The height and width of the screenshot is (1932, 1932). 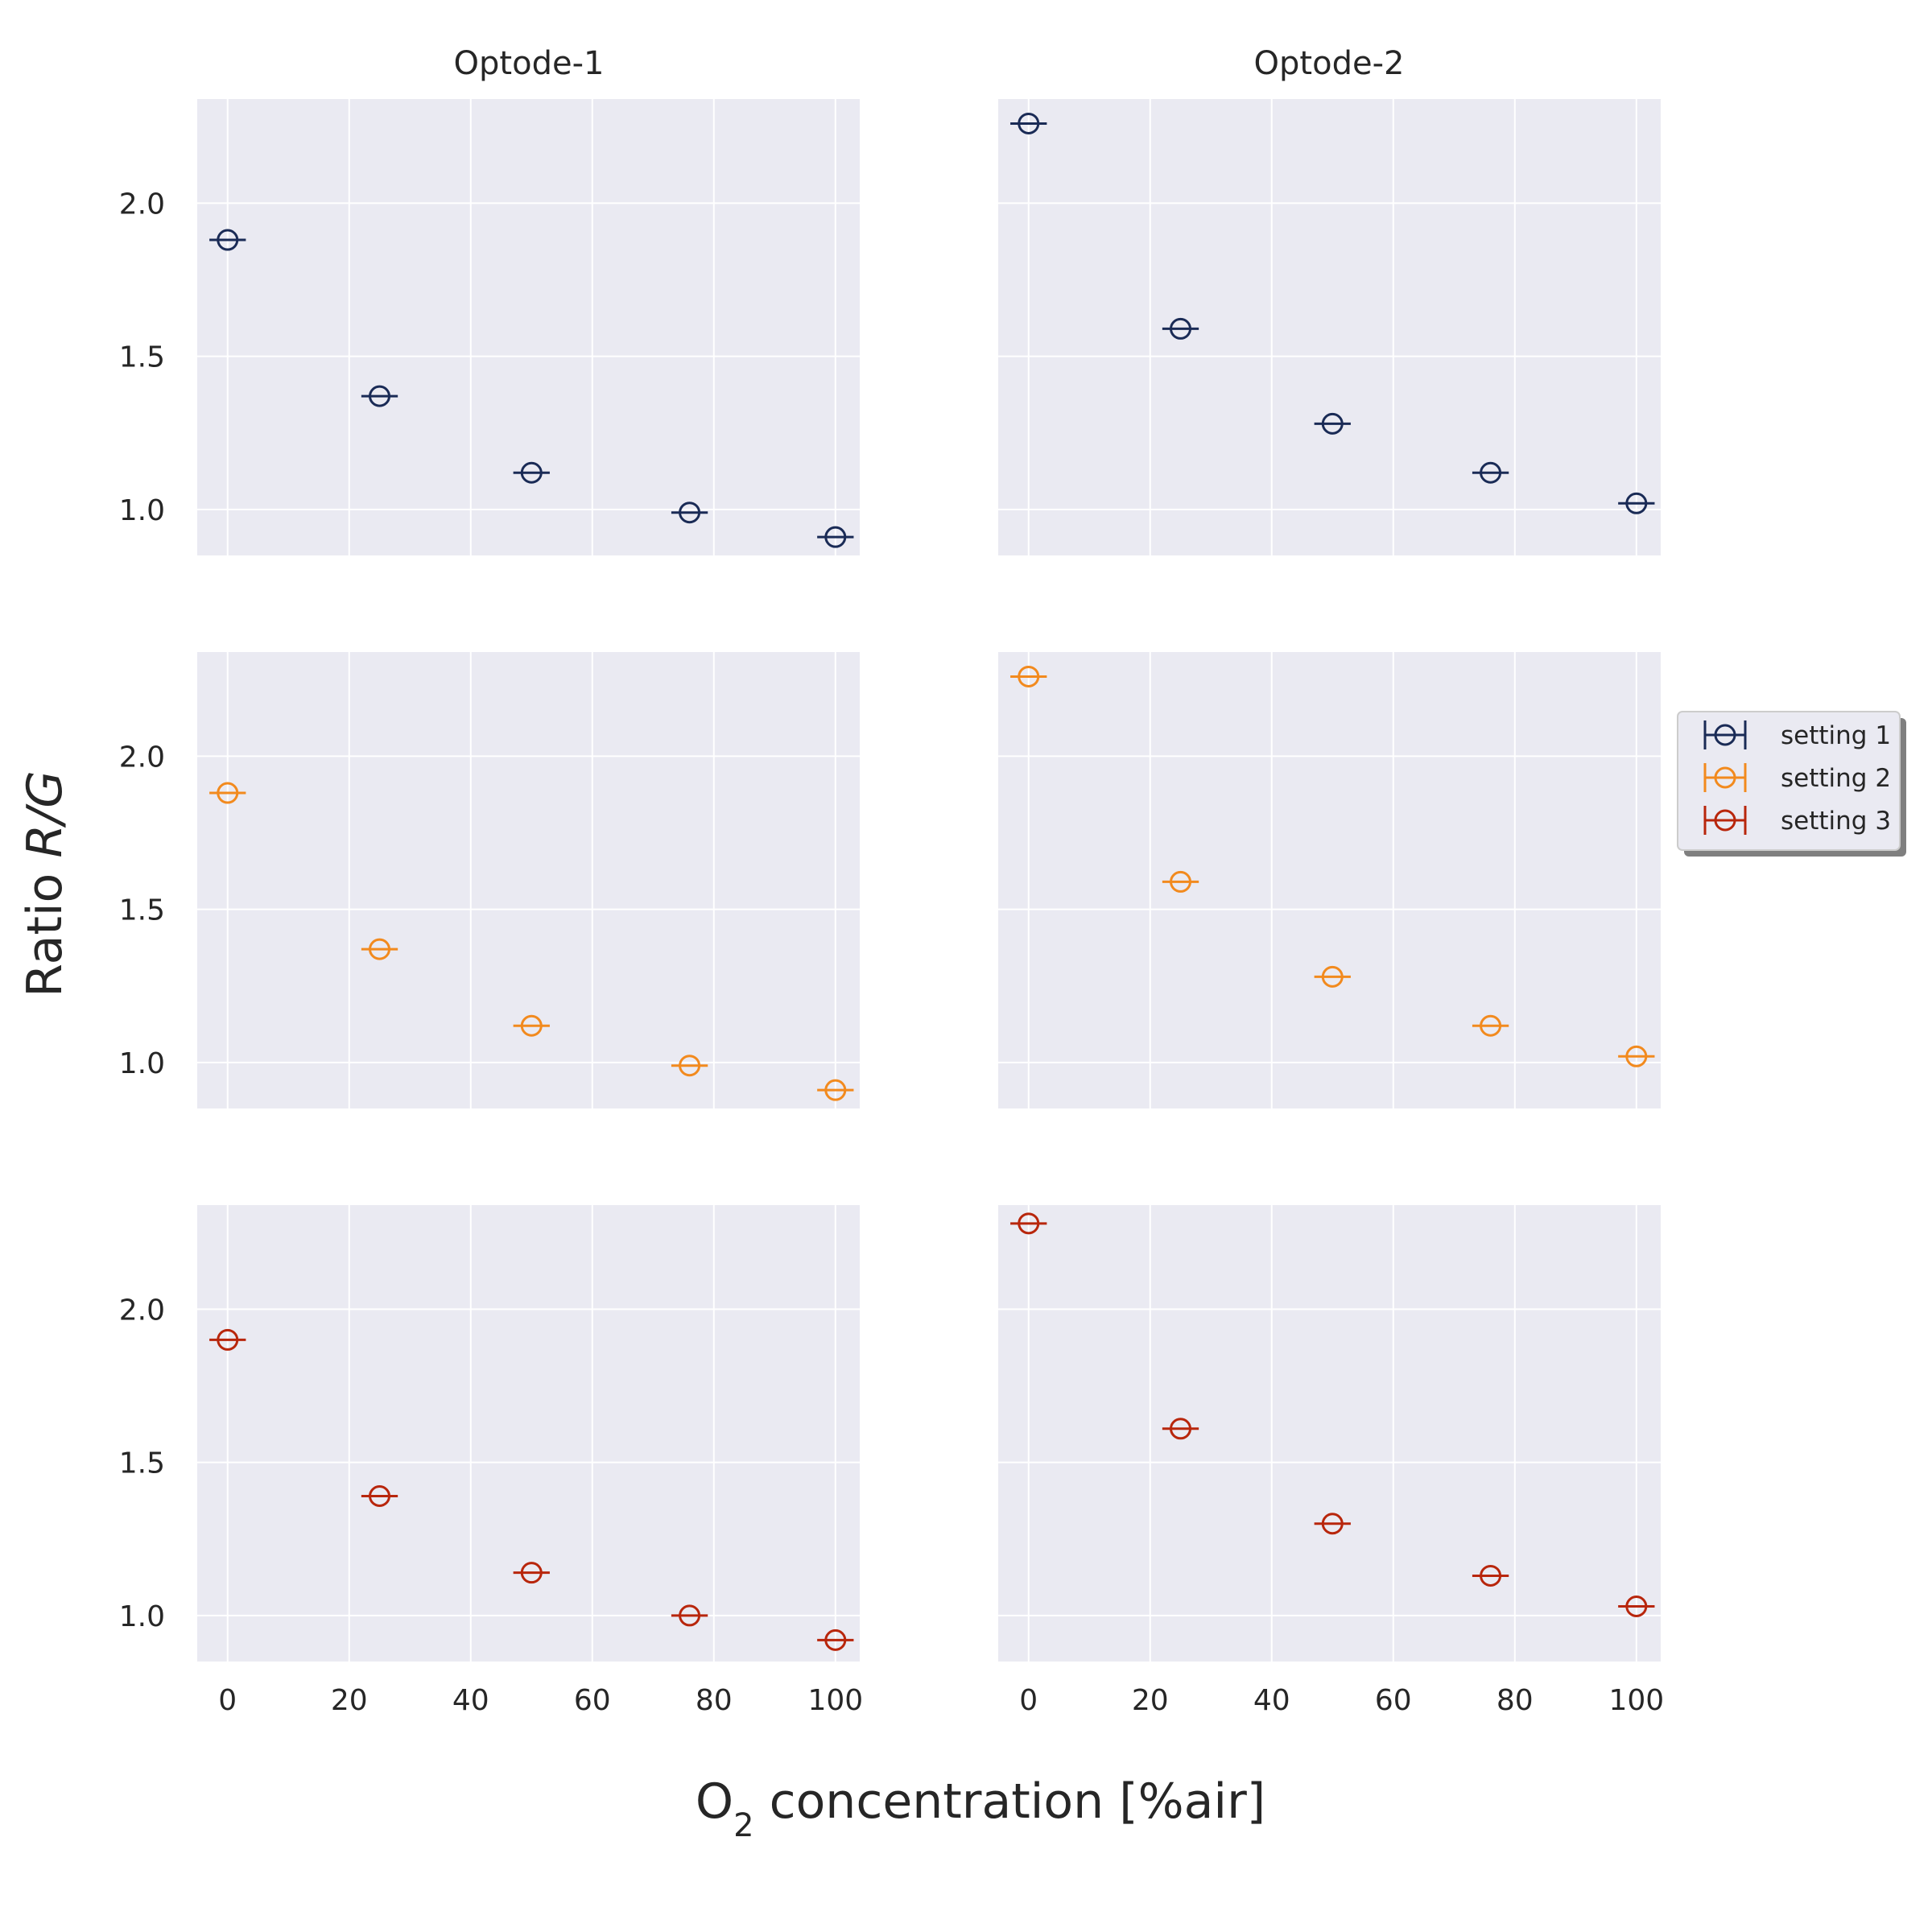 I want to click on x-tick-label: 80, so click(x=1515, y=1700).